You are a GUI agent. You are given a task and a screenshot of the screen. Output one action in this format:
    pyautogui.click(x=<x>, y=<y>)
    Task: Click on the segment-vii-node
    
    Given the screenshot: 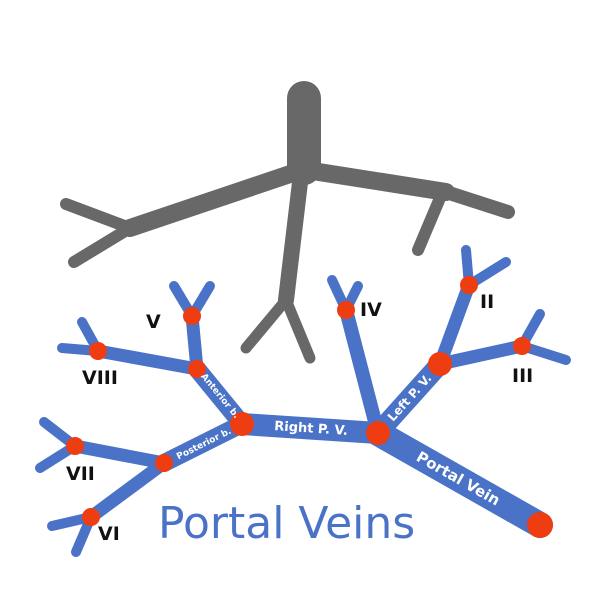 What is the action you would take?
    pyautogui.click(x=75, y=446)
    